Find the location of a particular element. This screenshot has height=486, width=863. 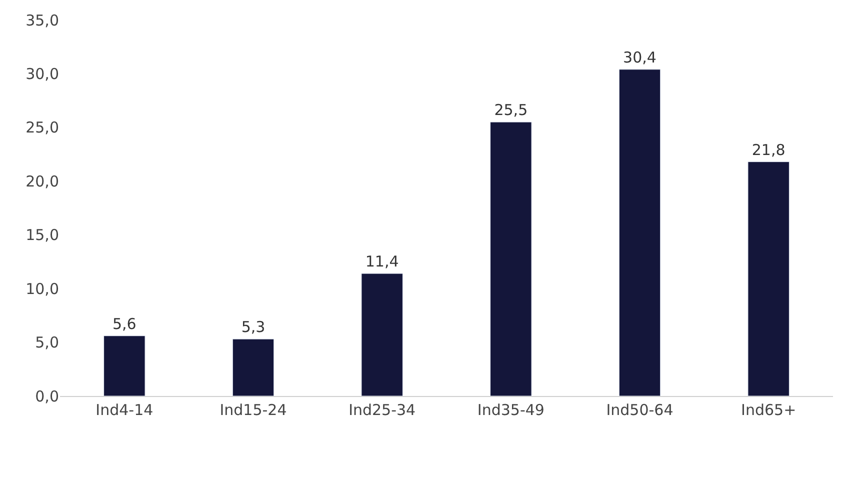

y-tick-label: 30,0 is located at coordinates (42, 73).